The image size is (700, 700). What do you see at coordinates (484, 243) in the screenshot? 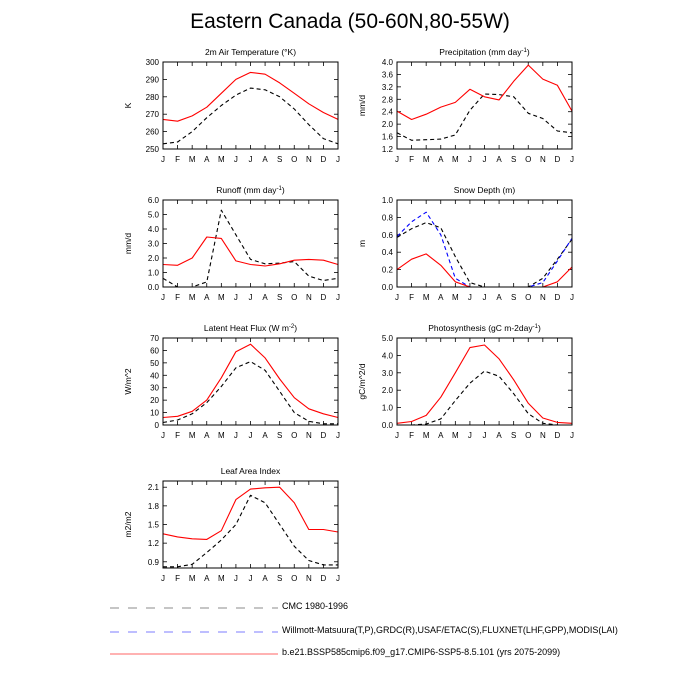
I see `snow-depth-plot-frame` at bounding box center [484, 243].